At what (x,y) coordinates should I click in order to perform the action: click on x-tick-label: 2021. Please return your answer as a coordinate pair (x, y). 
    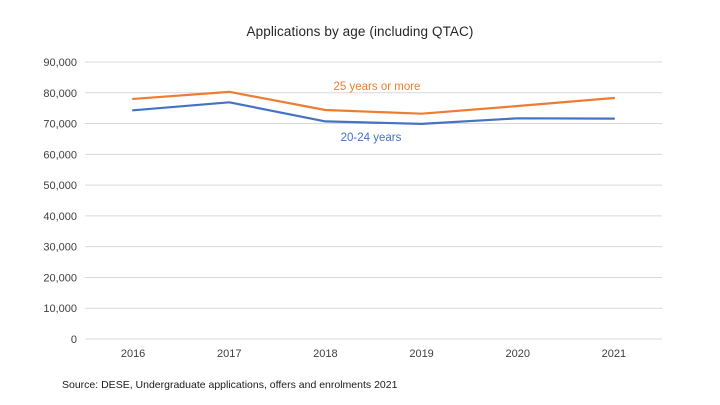
    Looking at the image, I should click on (614, 354).